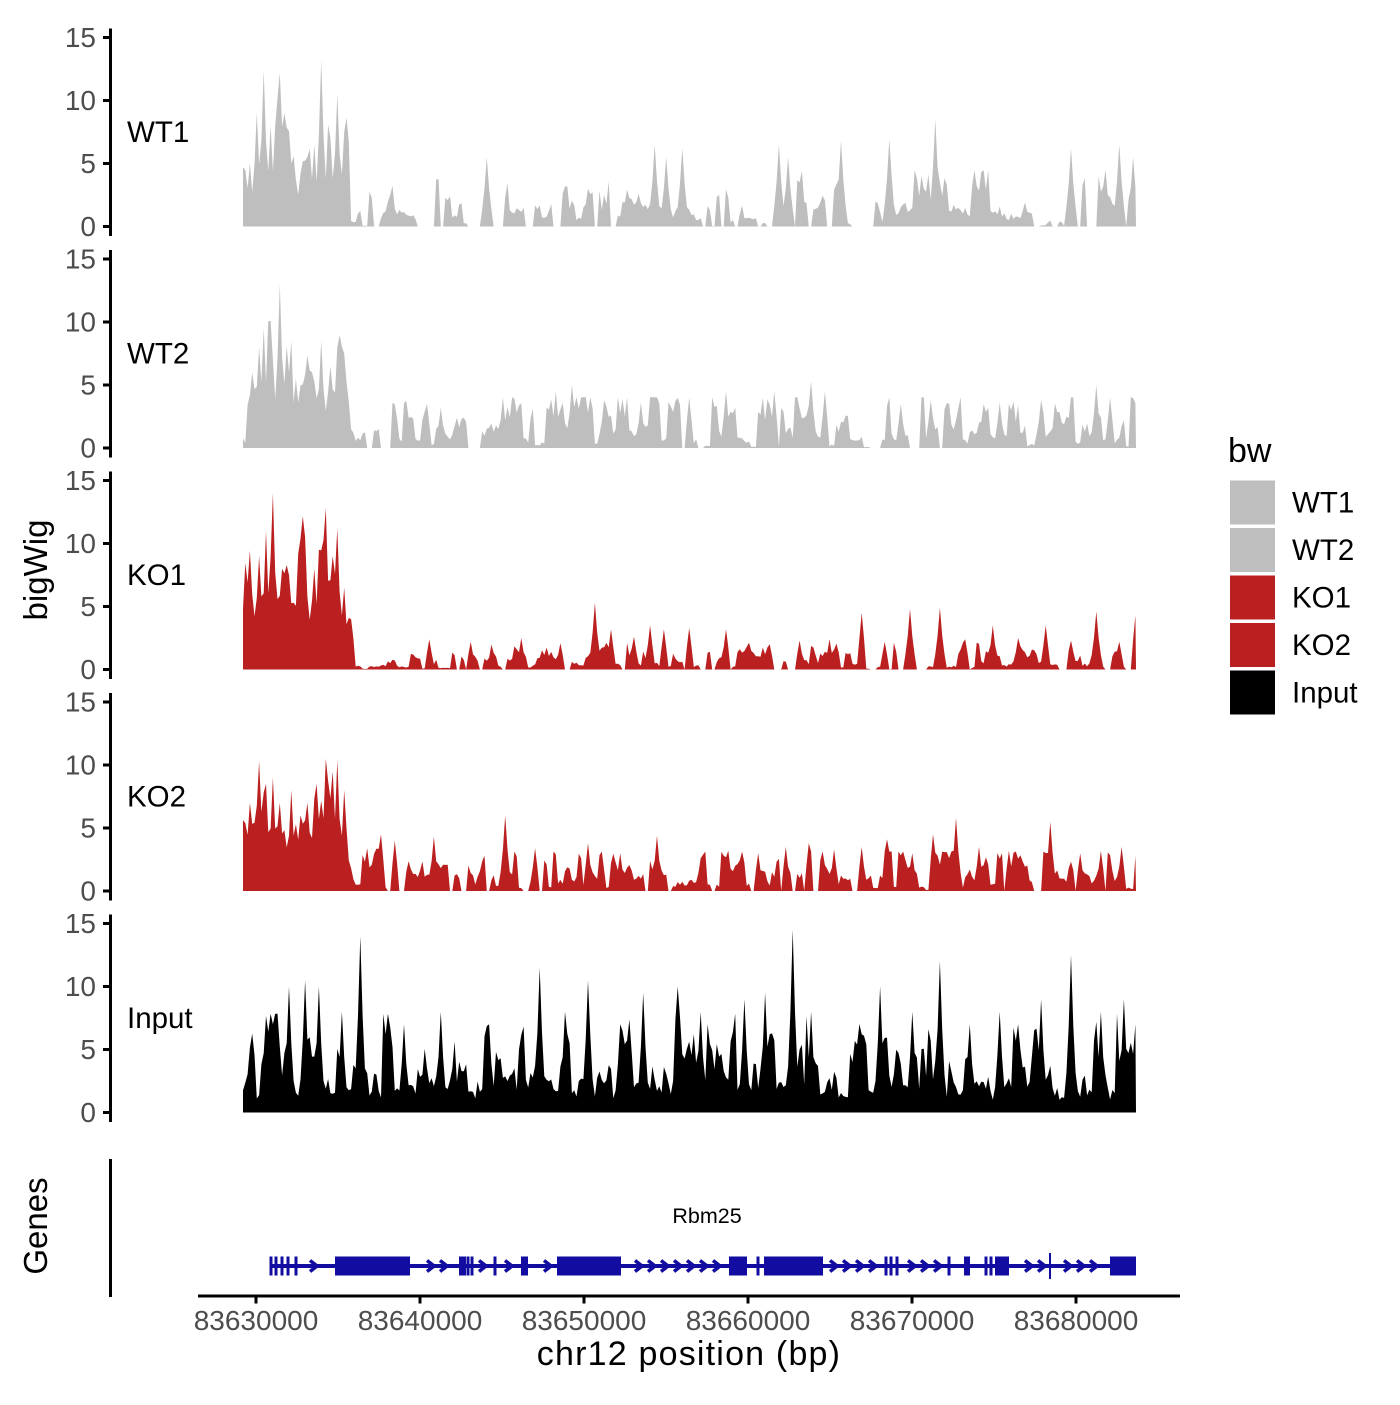  I want to click on svg-text: 83660000, so click(748, 1320).